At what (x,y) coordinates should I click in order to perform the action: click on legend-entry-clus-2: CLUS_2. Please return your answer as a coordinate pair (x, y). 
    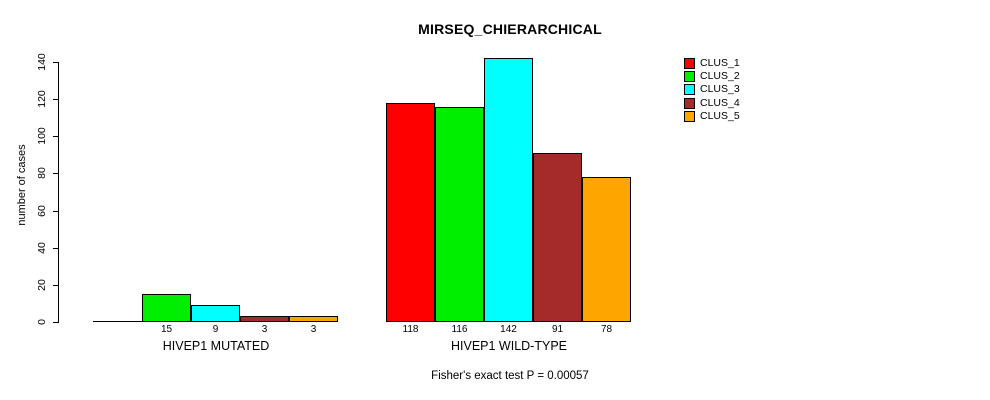
    Looking at the image, I should click on (712, 76).